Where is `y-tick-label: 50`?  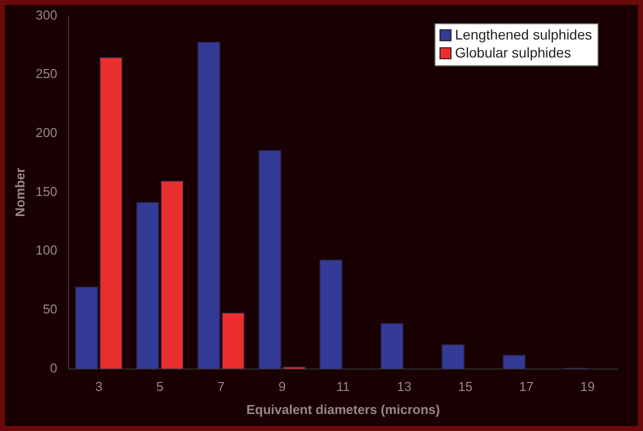 y-tick-label: 50 is located at coordinates (50, 309).